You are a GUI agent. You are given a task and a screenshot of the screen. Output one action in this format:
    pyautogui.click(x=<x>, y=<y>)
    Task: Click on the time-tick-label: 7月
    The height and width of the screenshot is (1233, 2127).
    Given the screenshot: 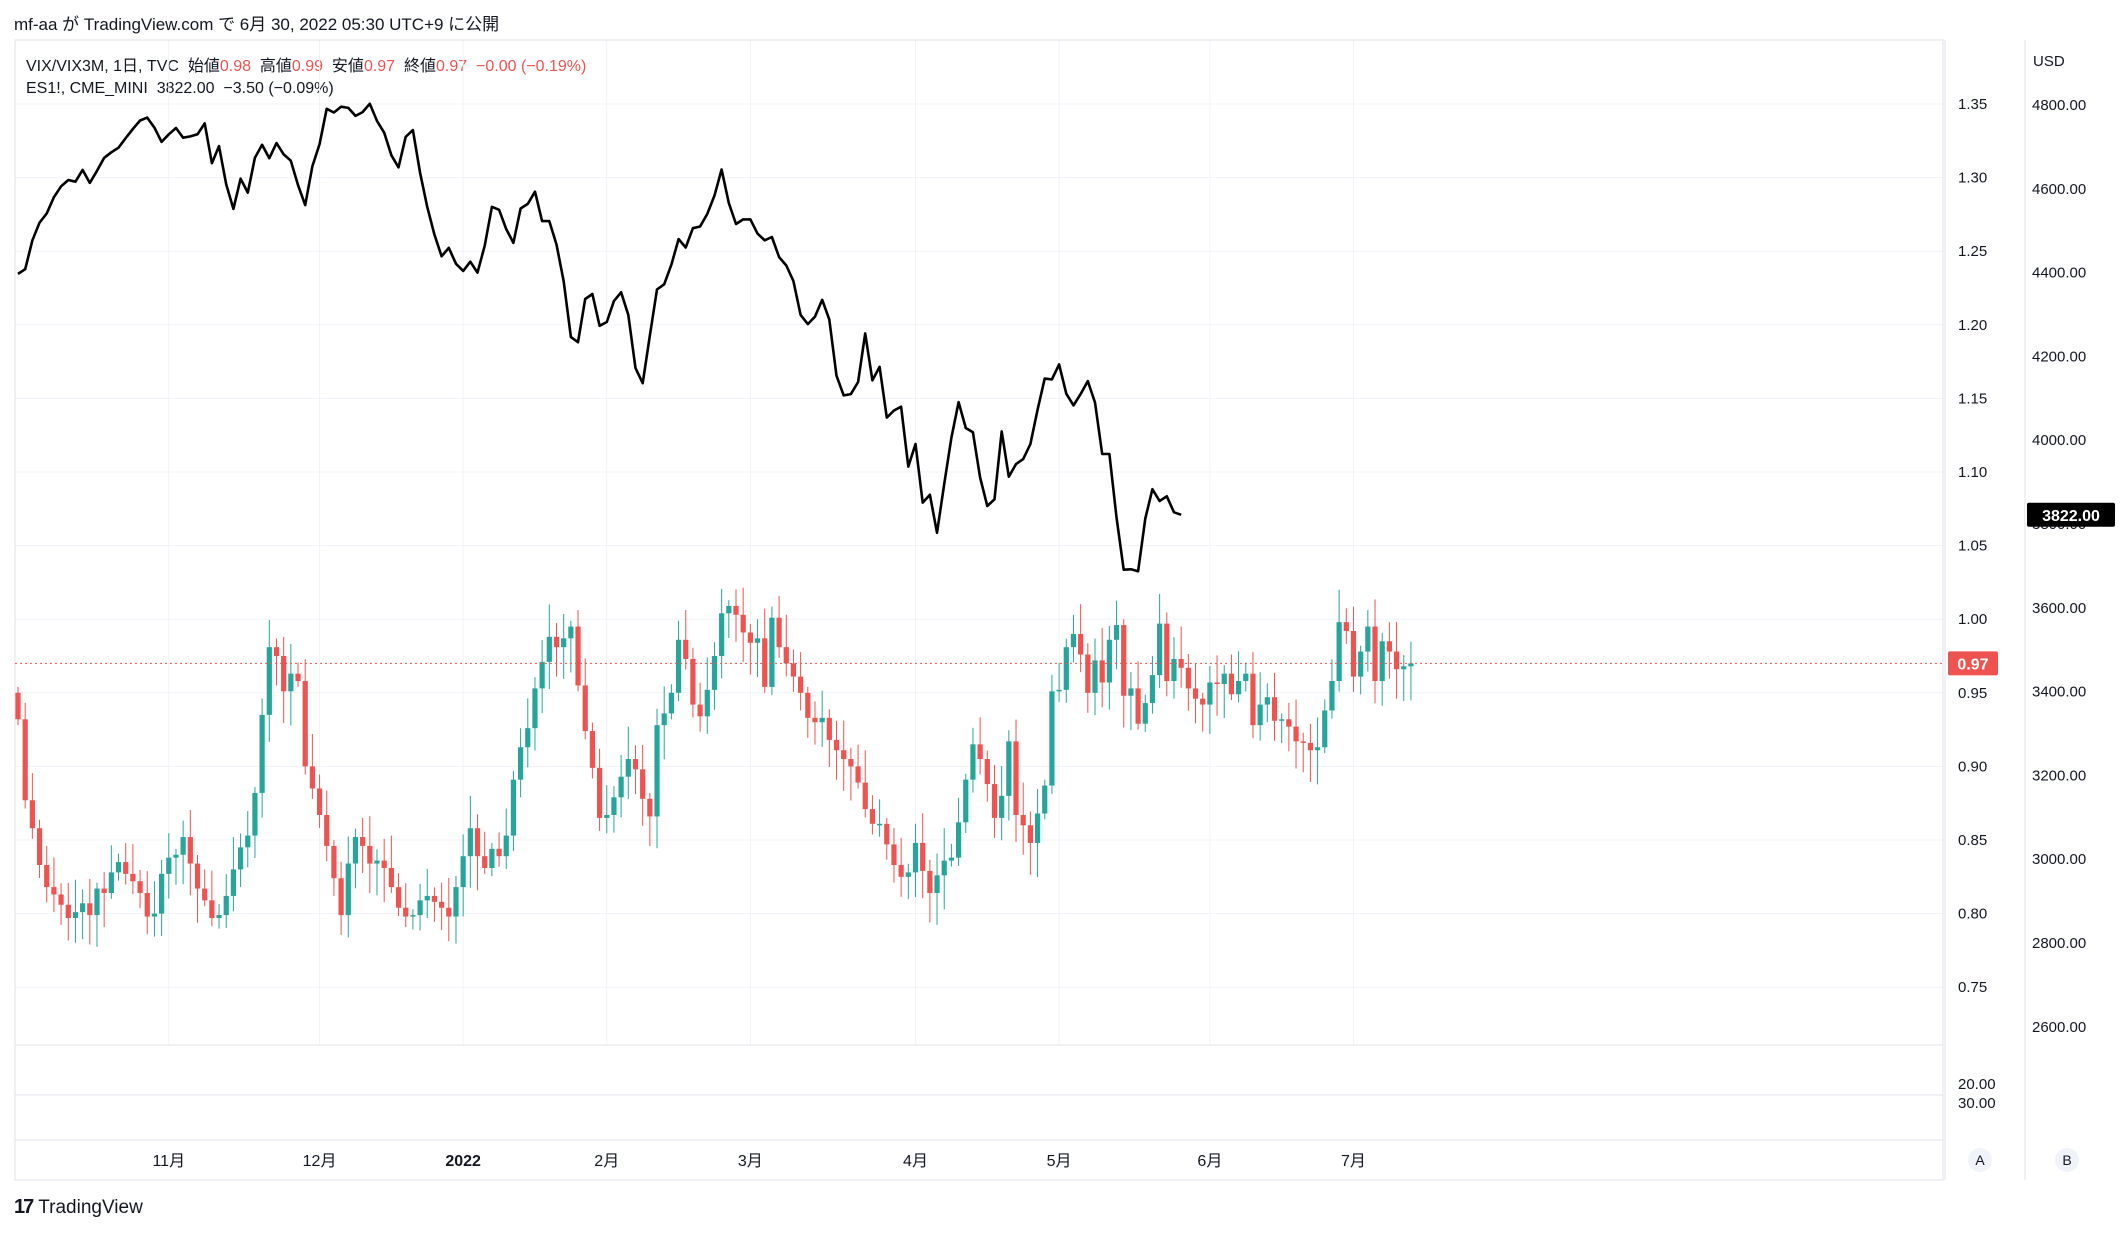 What is the action you would take?
    pyautogui.click(x=1353, y=1161)
    